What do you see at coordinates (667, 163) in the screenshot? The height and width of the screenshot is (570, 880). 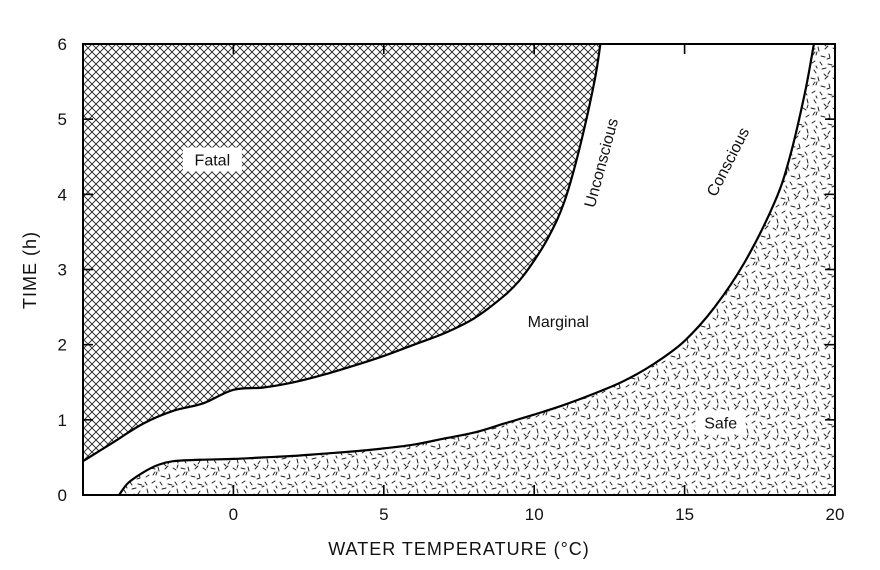 I see `curve-annotations: Unconscious Conscious` at bounding box center [667, 163].